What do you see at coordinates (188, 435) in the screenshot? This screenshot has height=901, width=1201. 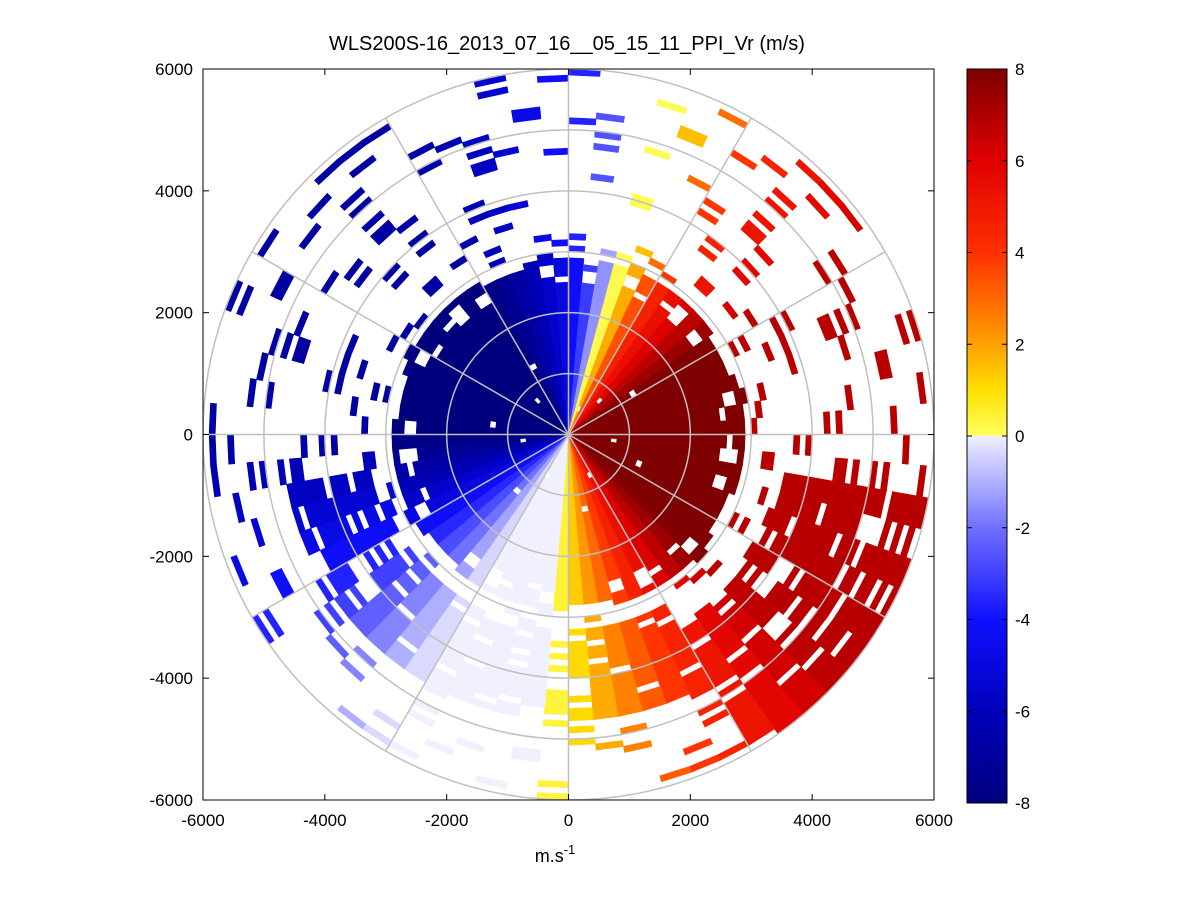 I see `y-tick-label: 0` at bounding box center [188, 435].